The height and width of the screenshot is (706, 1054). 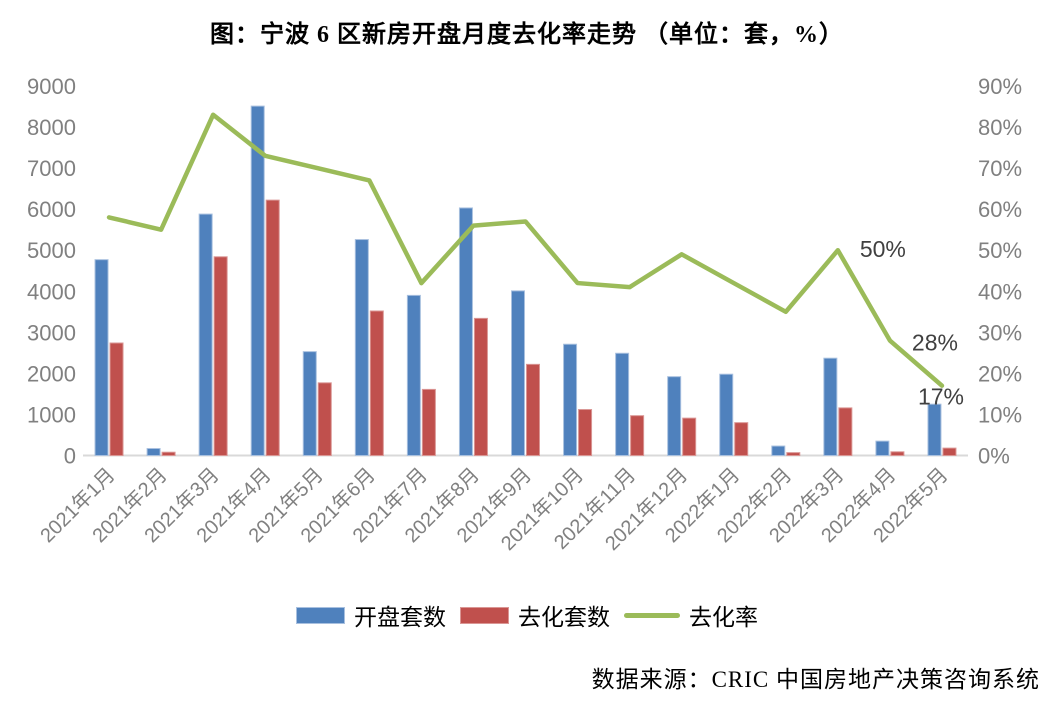 What do you see at coordinates (51, 86) in the screenshot?
I see `y-axis-left-tick-label: 9000` at bounding box center [51, 86].